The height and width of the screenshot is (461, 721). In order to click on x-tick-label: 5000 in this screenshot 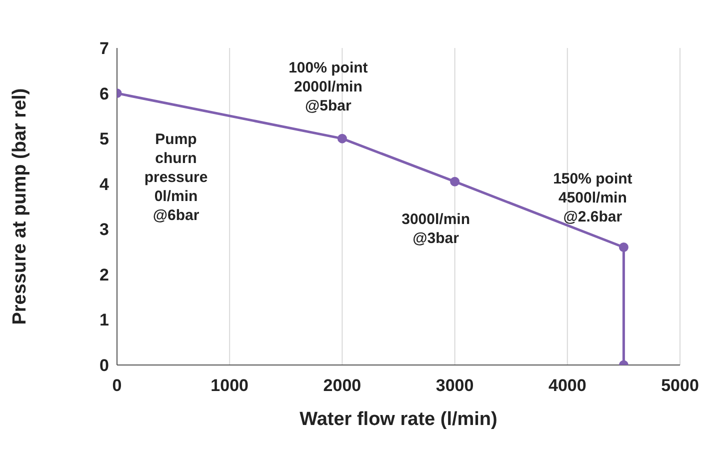, I will do `click(680, 386)`.